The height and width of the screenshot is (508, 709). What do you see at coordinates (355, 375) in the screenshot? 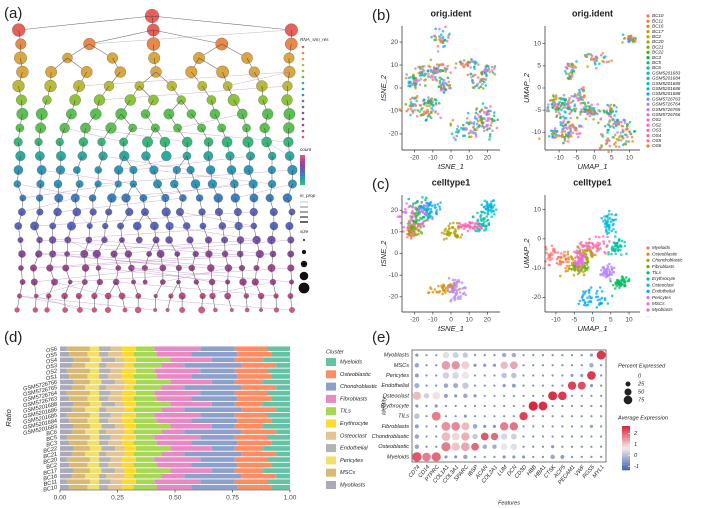
I see `legend-label: Osteoblastic` at bounding box center [355, 375].